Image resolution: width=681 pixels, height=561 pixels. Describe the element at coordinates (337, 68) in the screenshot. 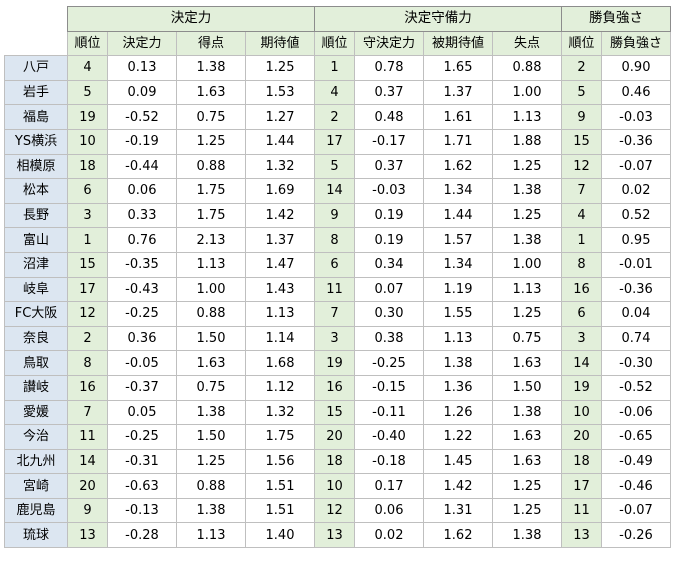

I see `table-row: 八戸 4 0.13 1.38 1.25 1 0.78 1.65 0.88 2 0.90` at that location.